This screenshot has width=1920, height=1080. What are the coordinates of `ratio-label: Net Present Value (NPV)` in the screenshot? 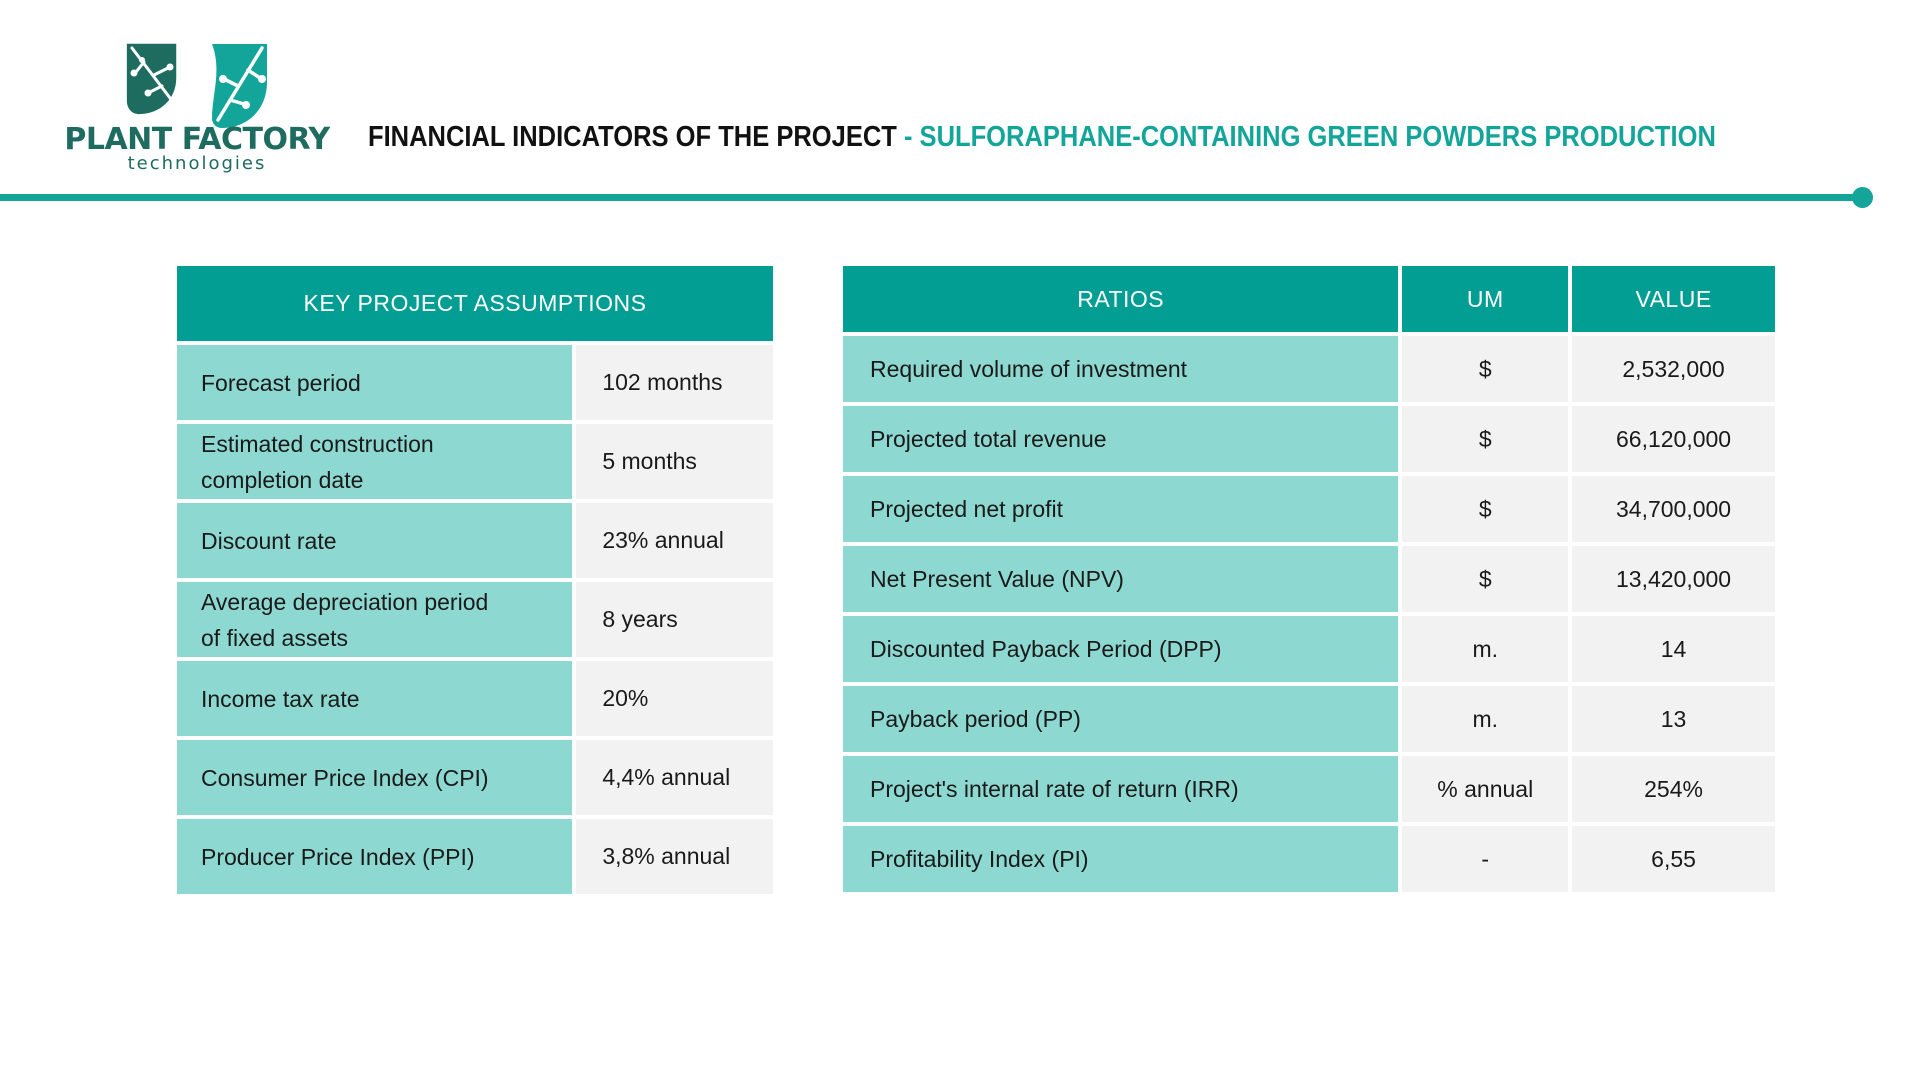 It's located at (1121, 579).